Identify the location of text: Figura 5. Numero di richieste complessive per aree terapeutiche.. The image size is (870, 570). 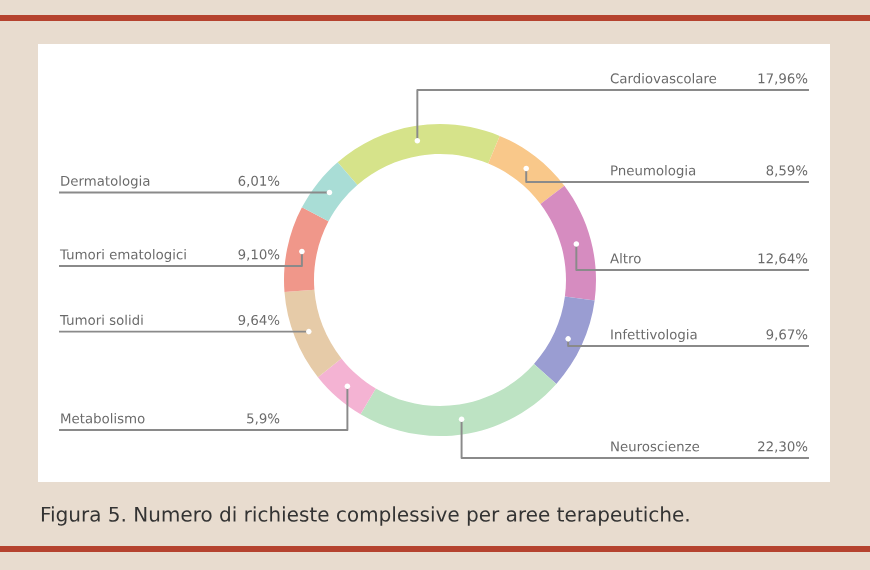
(365, 516).